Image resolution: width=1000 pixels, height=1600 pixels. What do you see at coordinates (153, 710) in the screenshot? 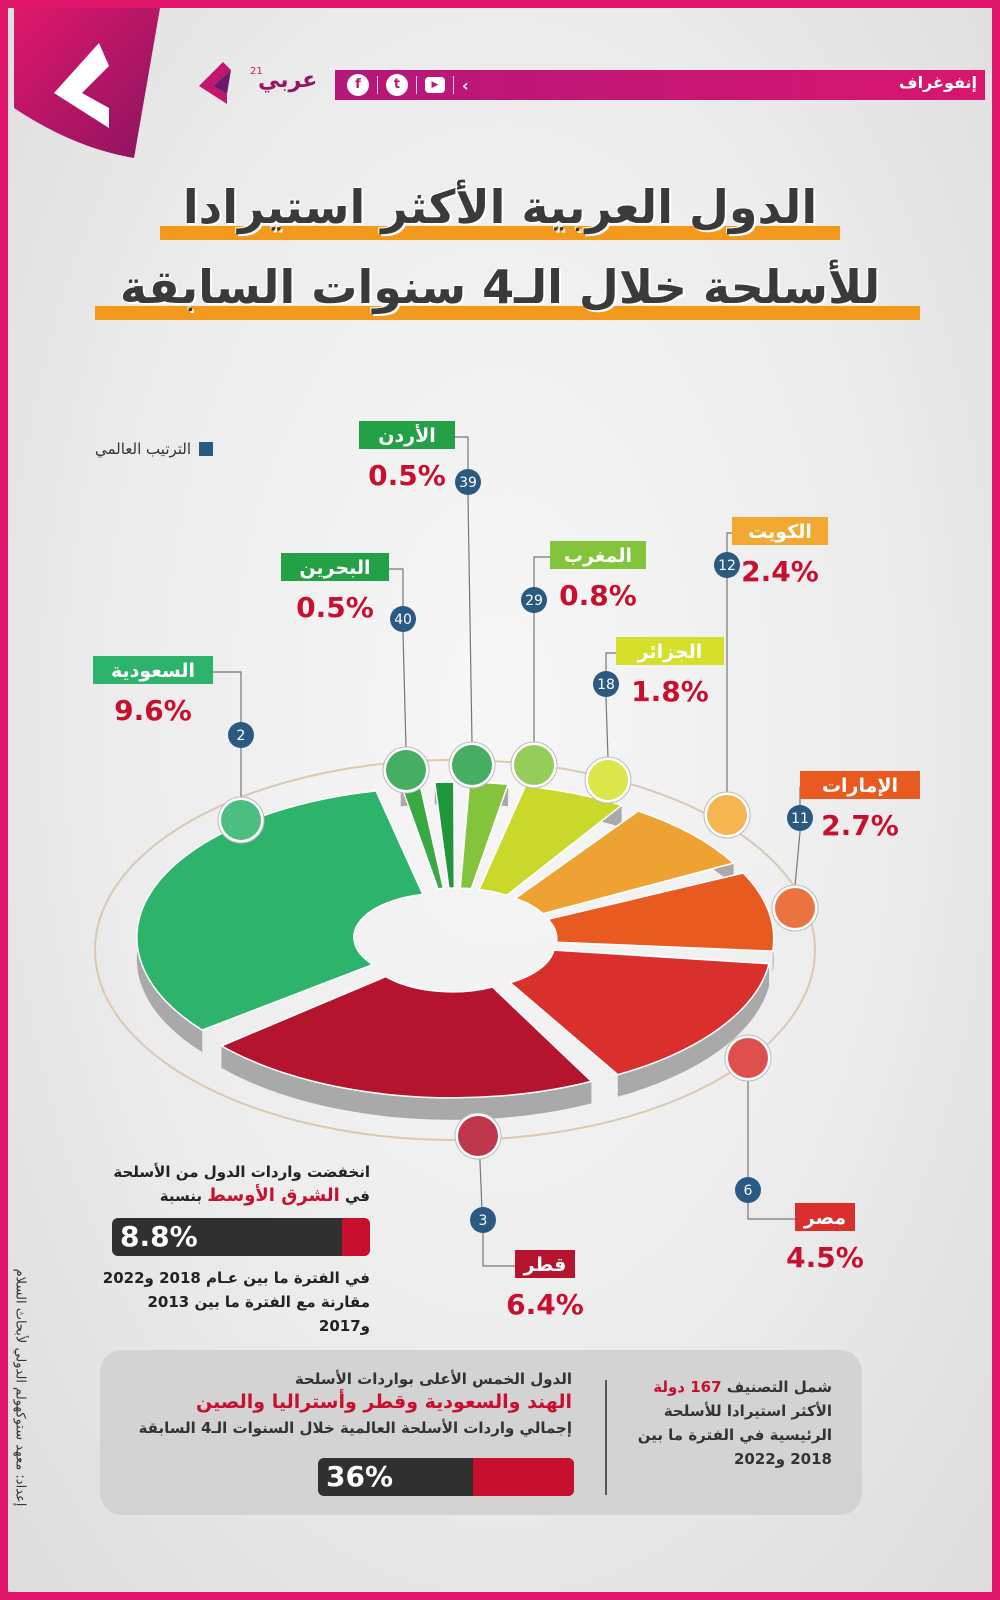
I see `value-label: 9.6%` at bounding box center [153, 710].